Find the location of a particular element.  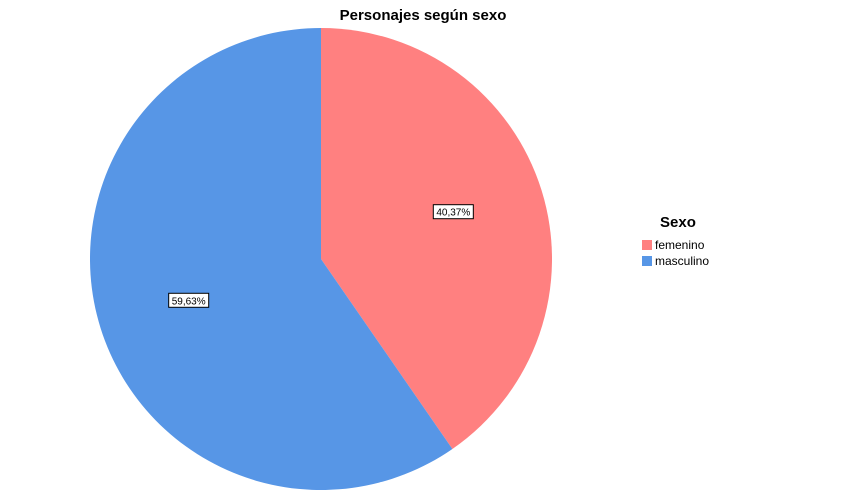

legend-title: Sexo is located at coordinates (678, 222).